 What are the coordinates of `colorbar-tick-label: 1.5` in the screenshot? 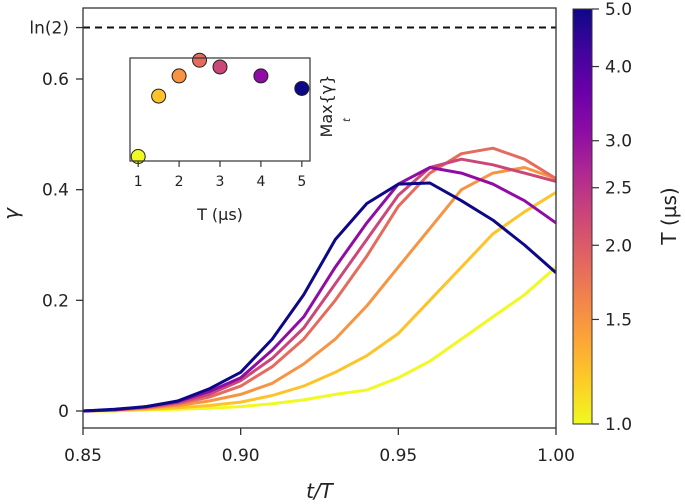 It's located at (618, 320).